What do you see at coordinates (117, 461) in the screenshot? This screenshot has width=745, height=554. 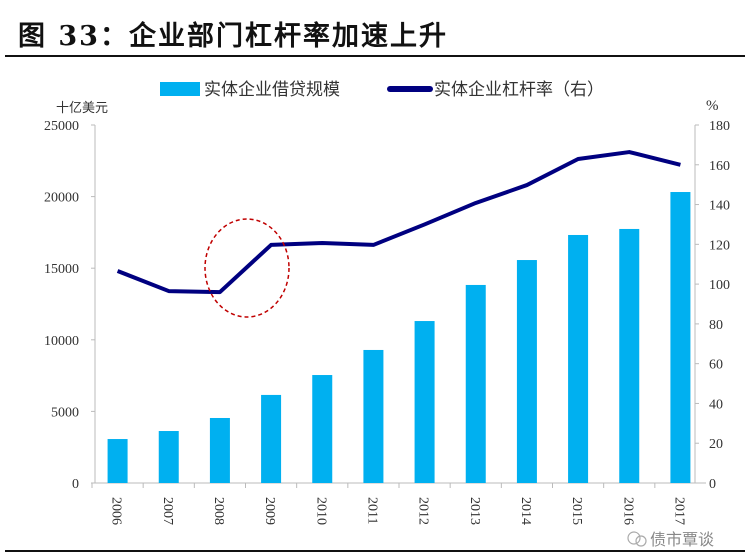 I see `bar-2006` at bounding box center [117, 461].